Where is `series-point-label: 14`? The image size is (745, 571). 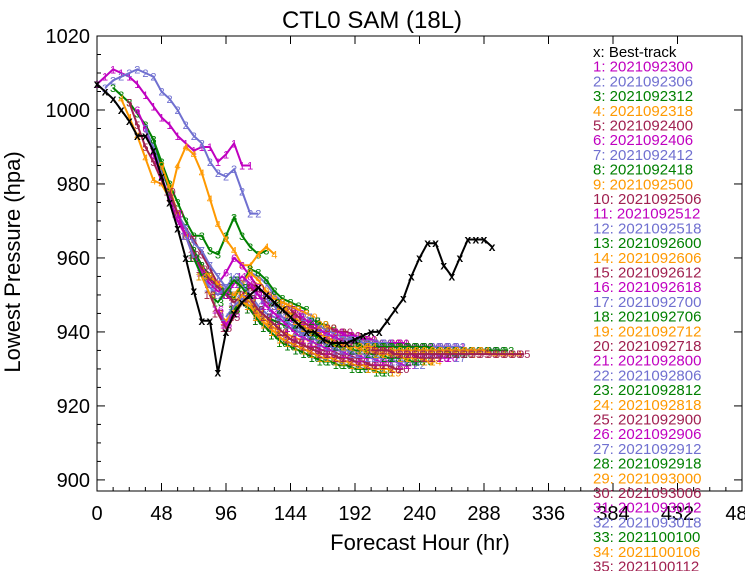
series-point-label: 14 is located at coordinates (202, 277).